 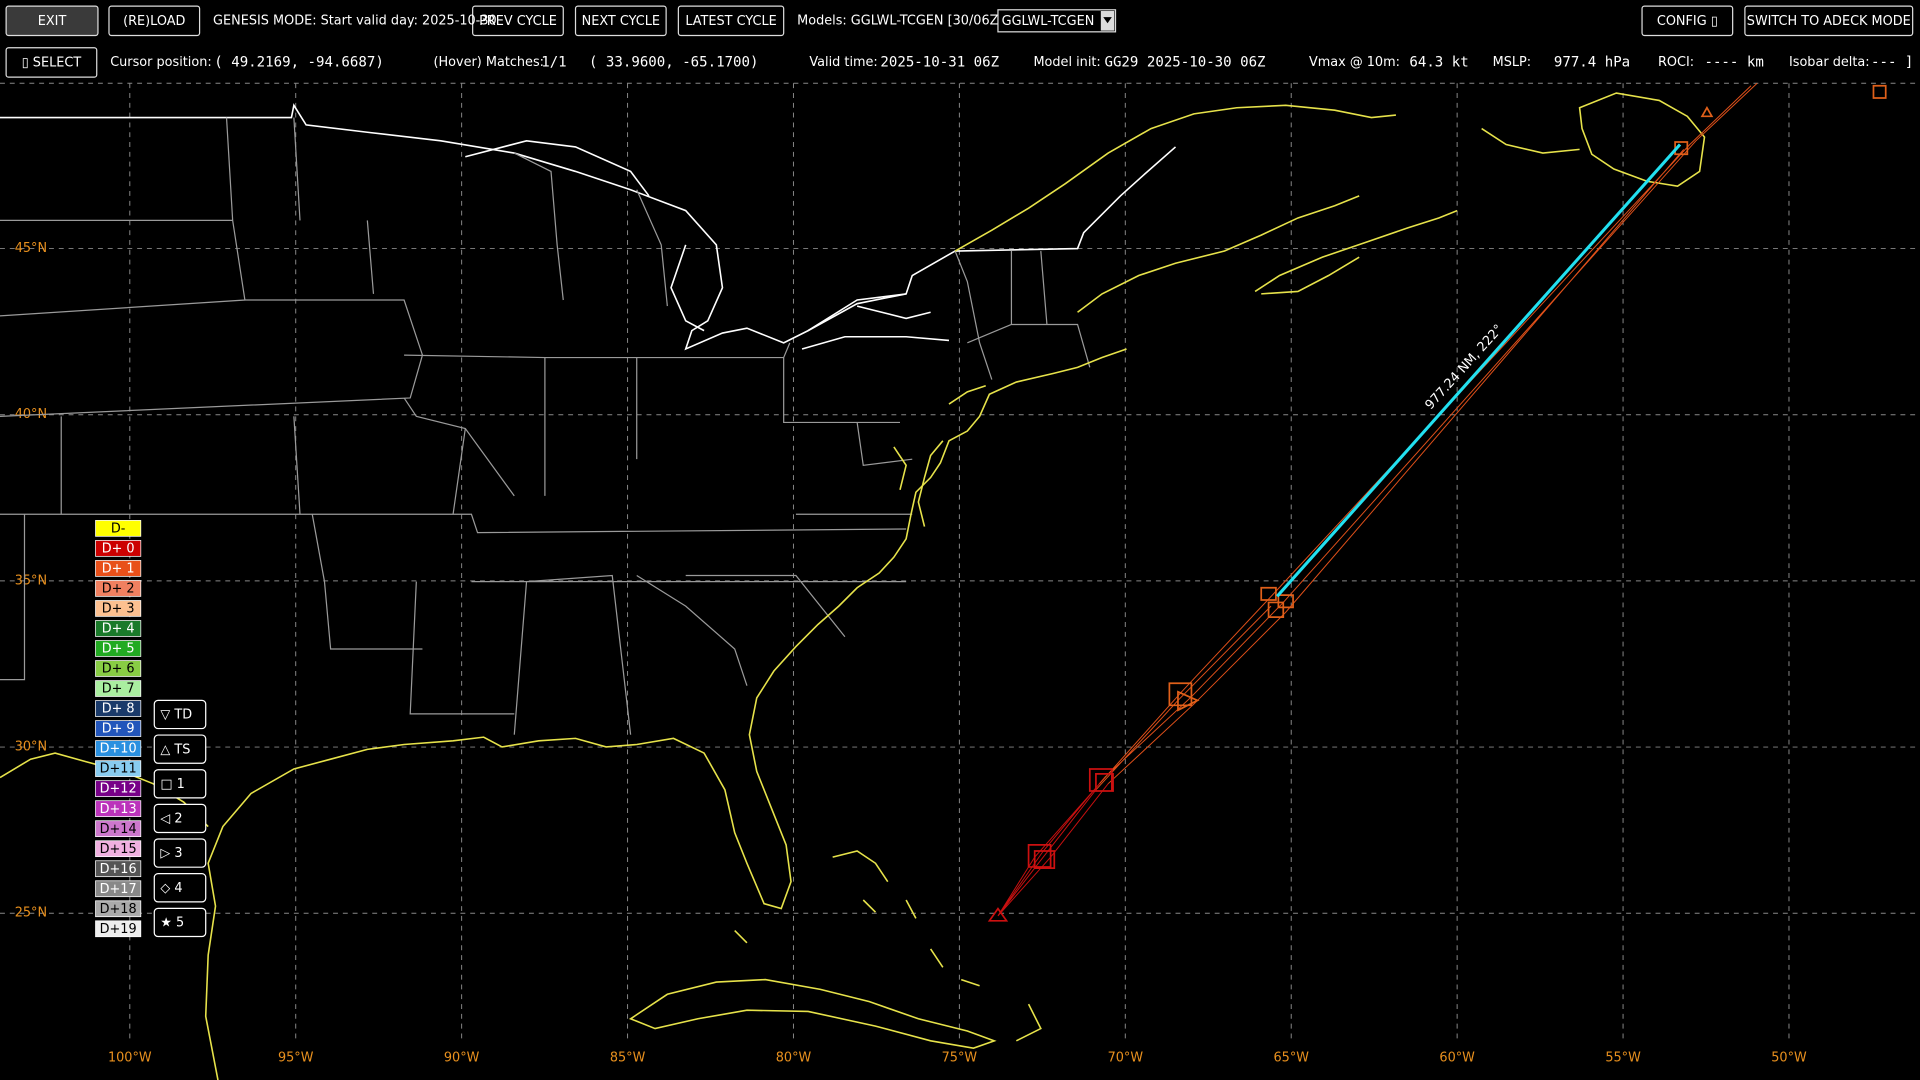 What do you see at coordinates (1291, 1057) in the screenshot?
I see `lon-label: 65°W` at bounding box center [1291, 1057].